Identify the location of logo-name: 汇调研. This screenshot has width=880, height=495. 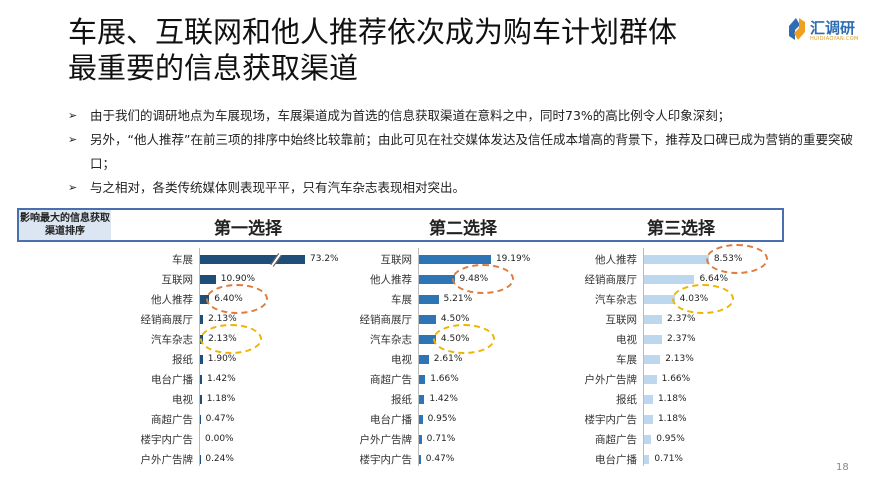
(833, 28).